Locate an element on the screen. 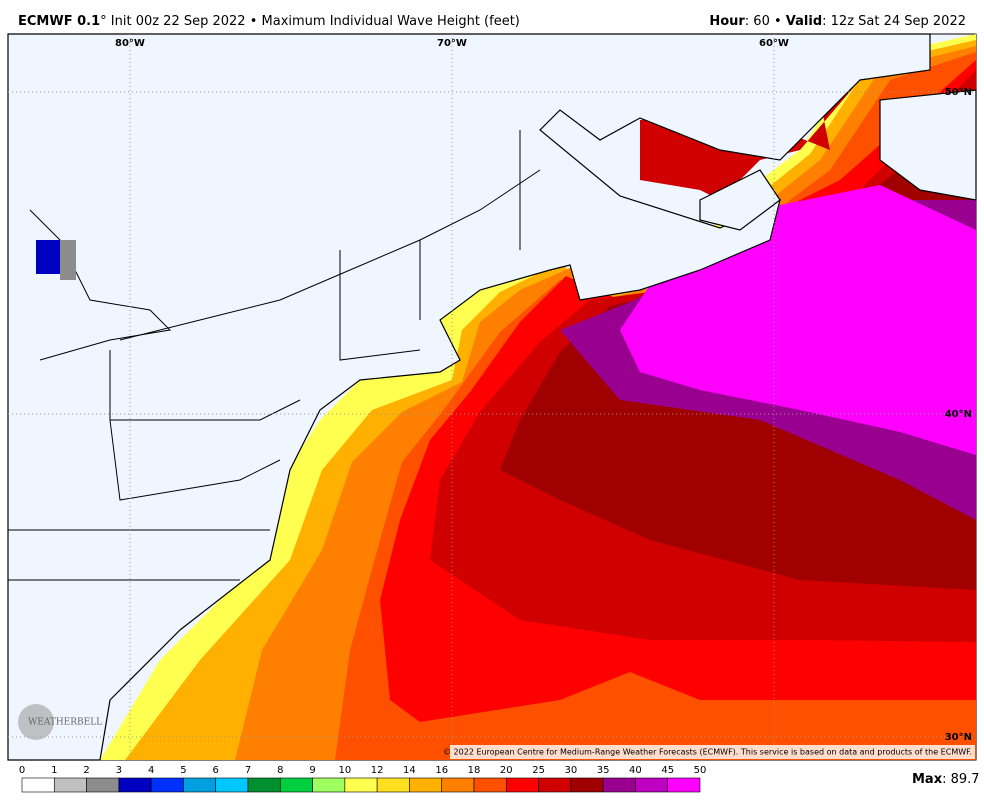 The width and height of the screenshot is (984, 812). title-right: Hour: 60 • Valid: 12z Sat 24 Sep 2022 is located at coordinates (837, 21).